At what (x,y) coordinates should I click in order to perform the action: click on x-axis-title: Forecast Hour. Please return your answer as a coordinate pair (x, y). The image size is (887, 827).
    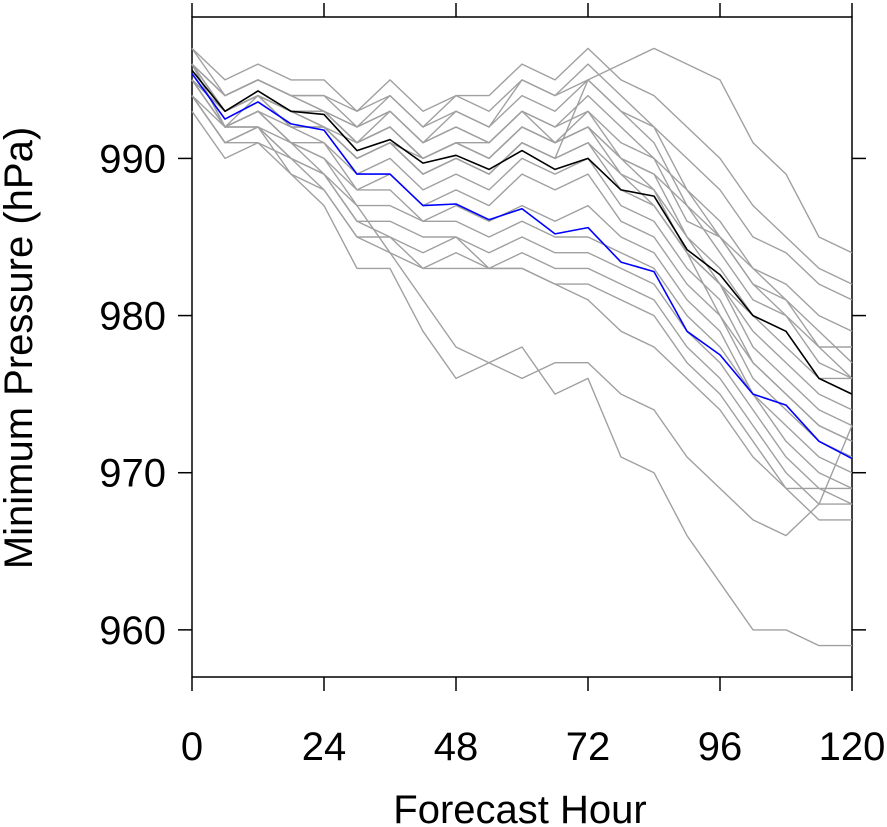
    Looking at the image, I should click on (519, 807).